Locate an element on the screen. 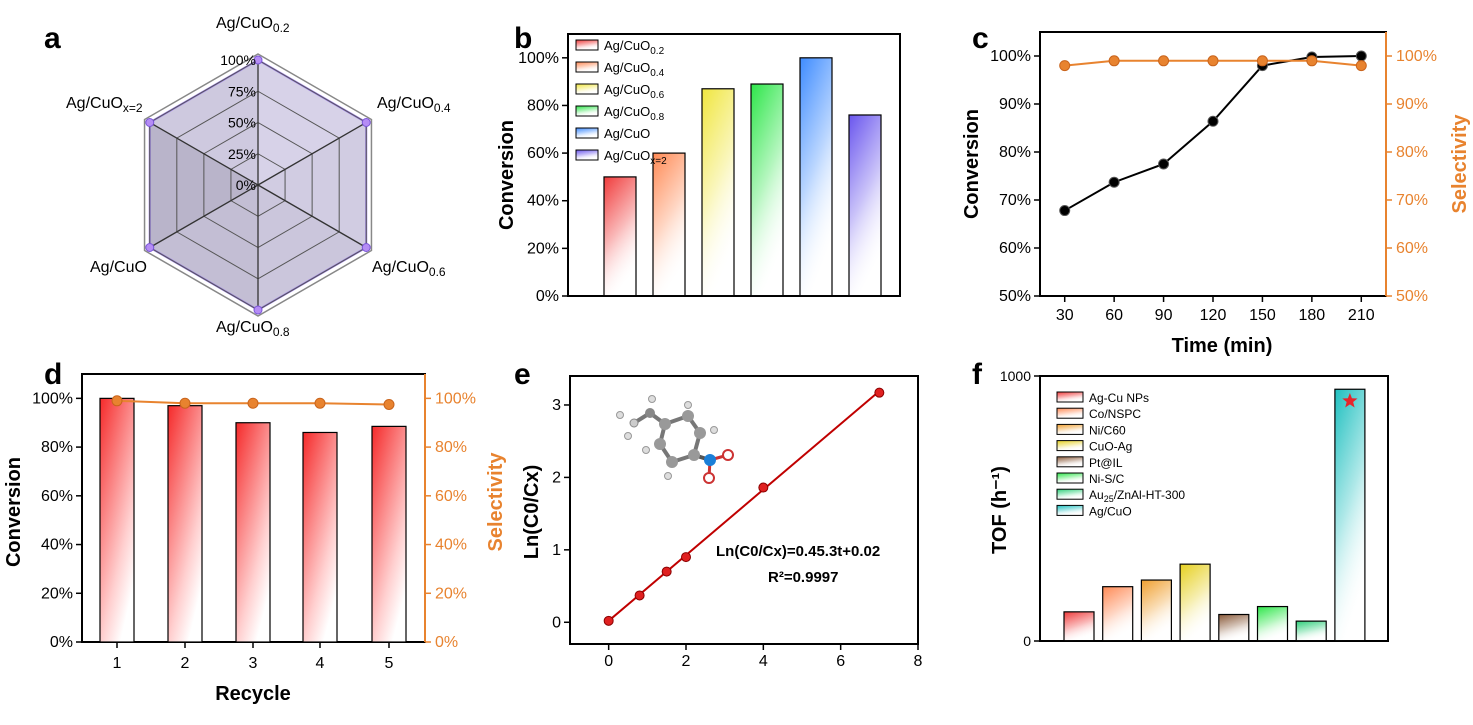 This screenshot has height=725, width=1473. fit-line is located at coordinates (744, 506).